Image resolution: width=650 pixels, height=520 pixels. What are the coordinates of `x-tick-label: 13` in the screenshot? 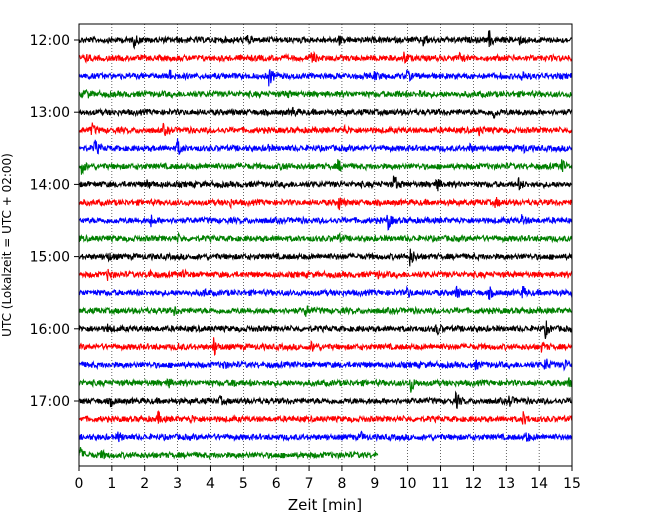 It's located at (506, 484).